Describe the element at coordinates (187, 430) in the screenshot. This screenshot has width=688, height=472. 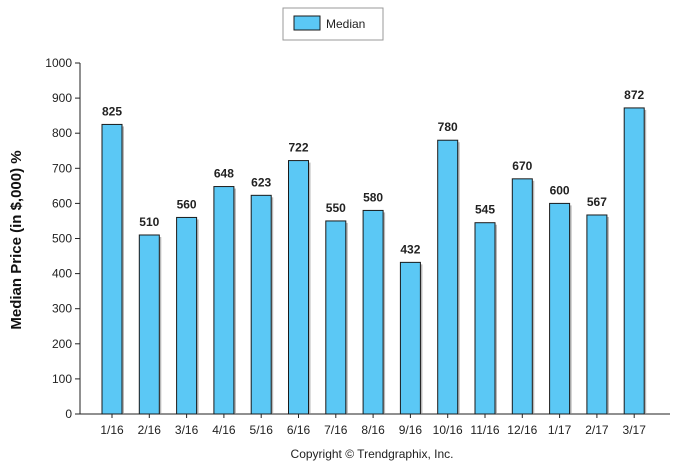
I see `x-tick-label: 3/16` at that location.